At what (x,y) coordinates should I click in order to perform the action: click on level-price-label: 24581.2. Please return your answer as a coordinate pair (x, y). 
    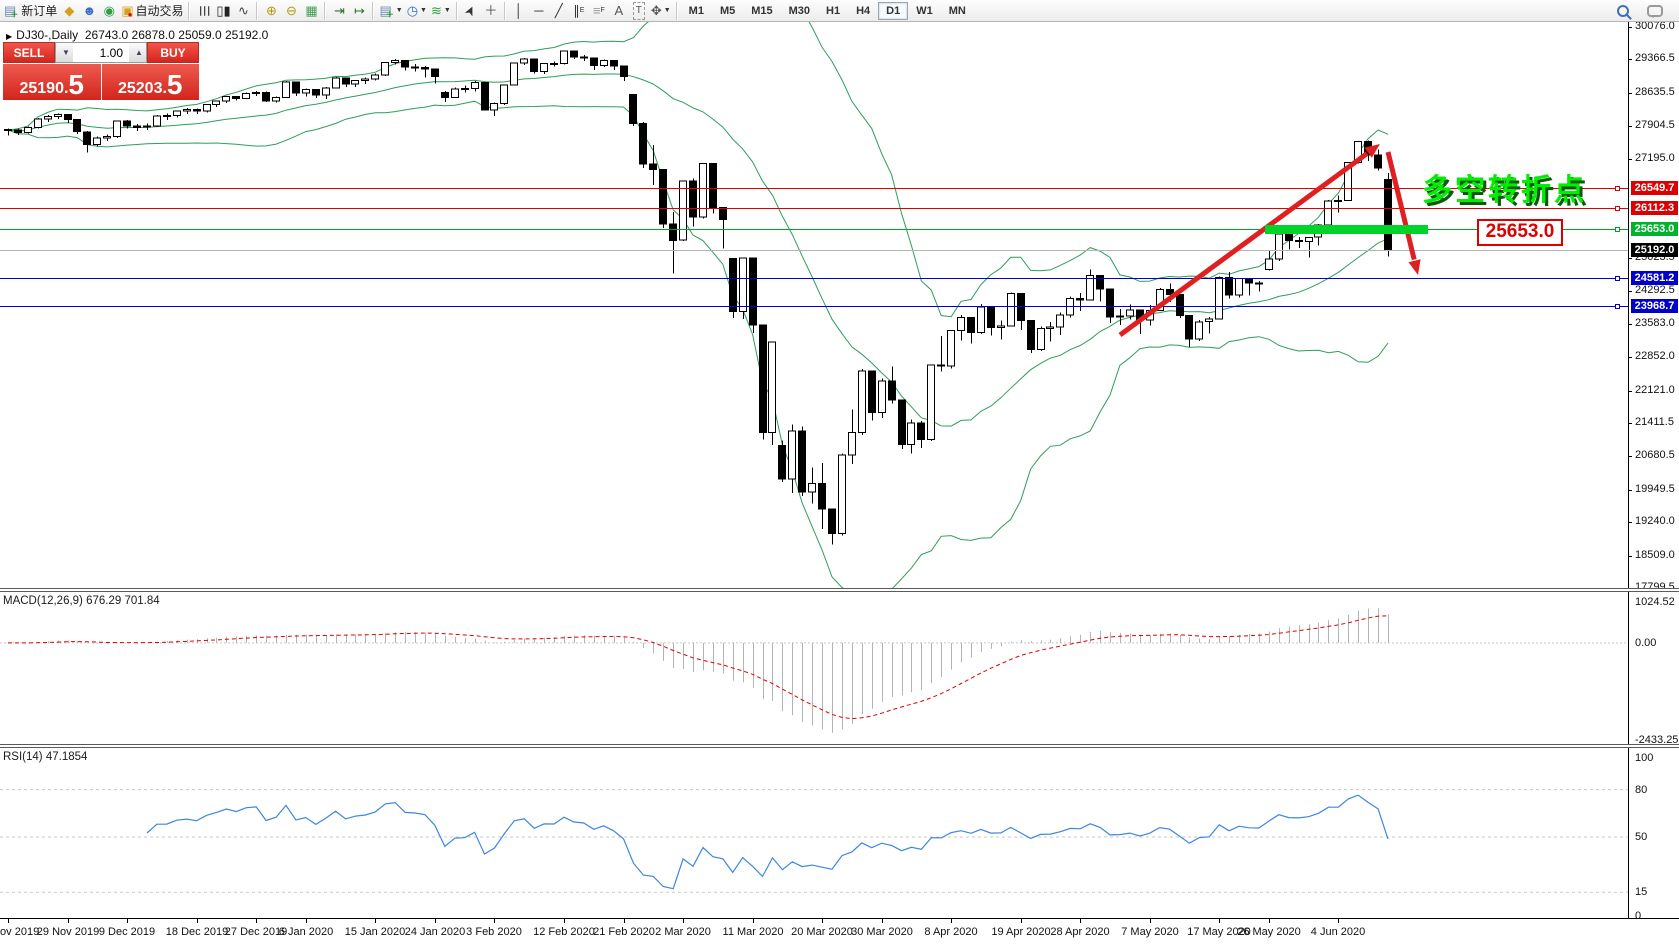
    Looking at the image, I should click on (1654, 278).